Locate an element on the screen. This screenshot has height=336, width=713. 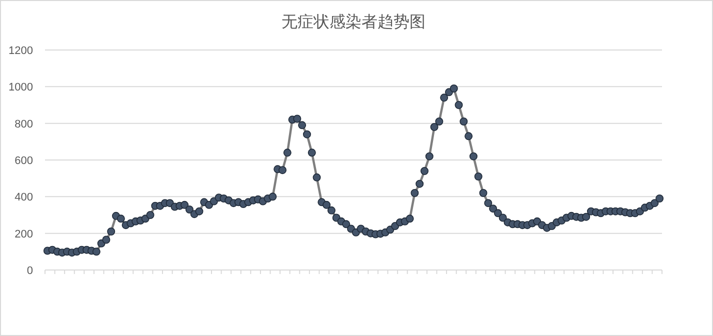
y-tick-label: 1000 is located at coordinates (20, 88).